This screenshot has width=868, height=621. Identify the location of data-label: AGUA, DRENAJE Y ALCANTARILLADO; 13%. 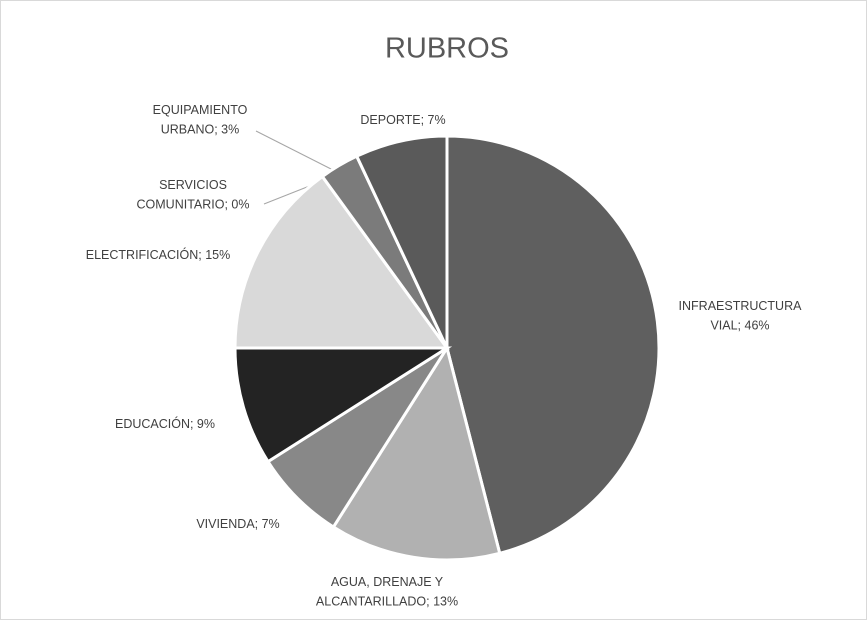
(387, 592).